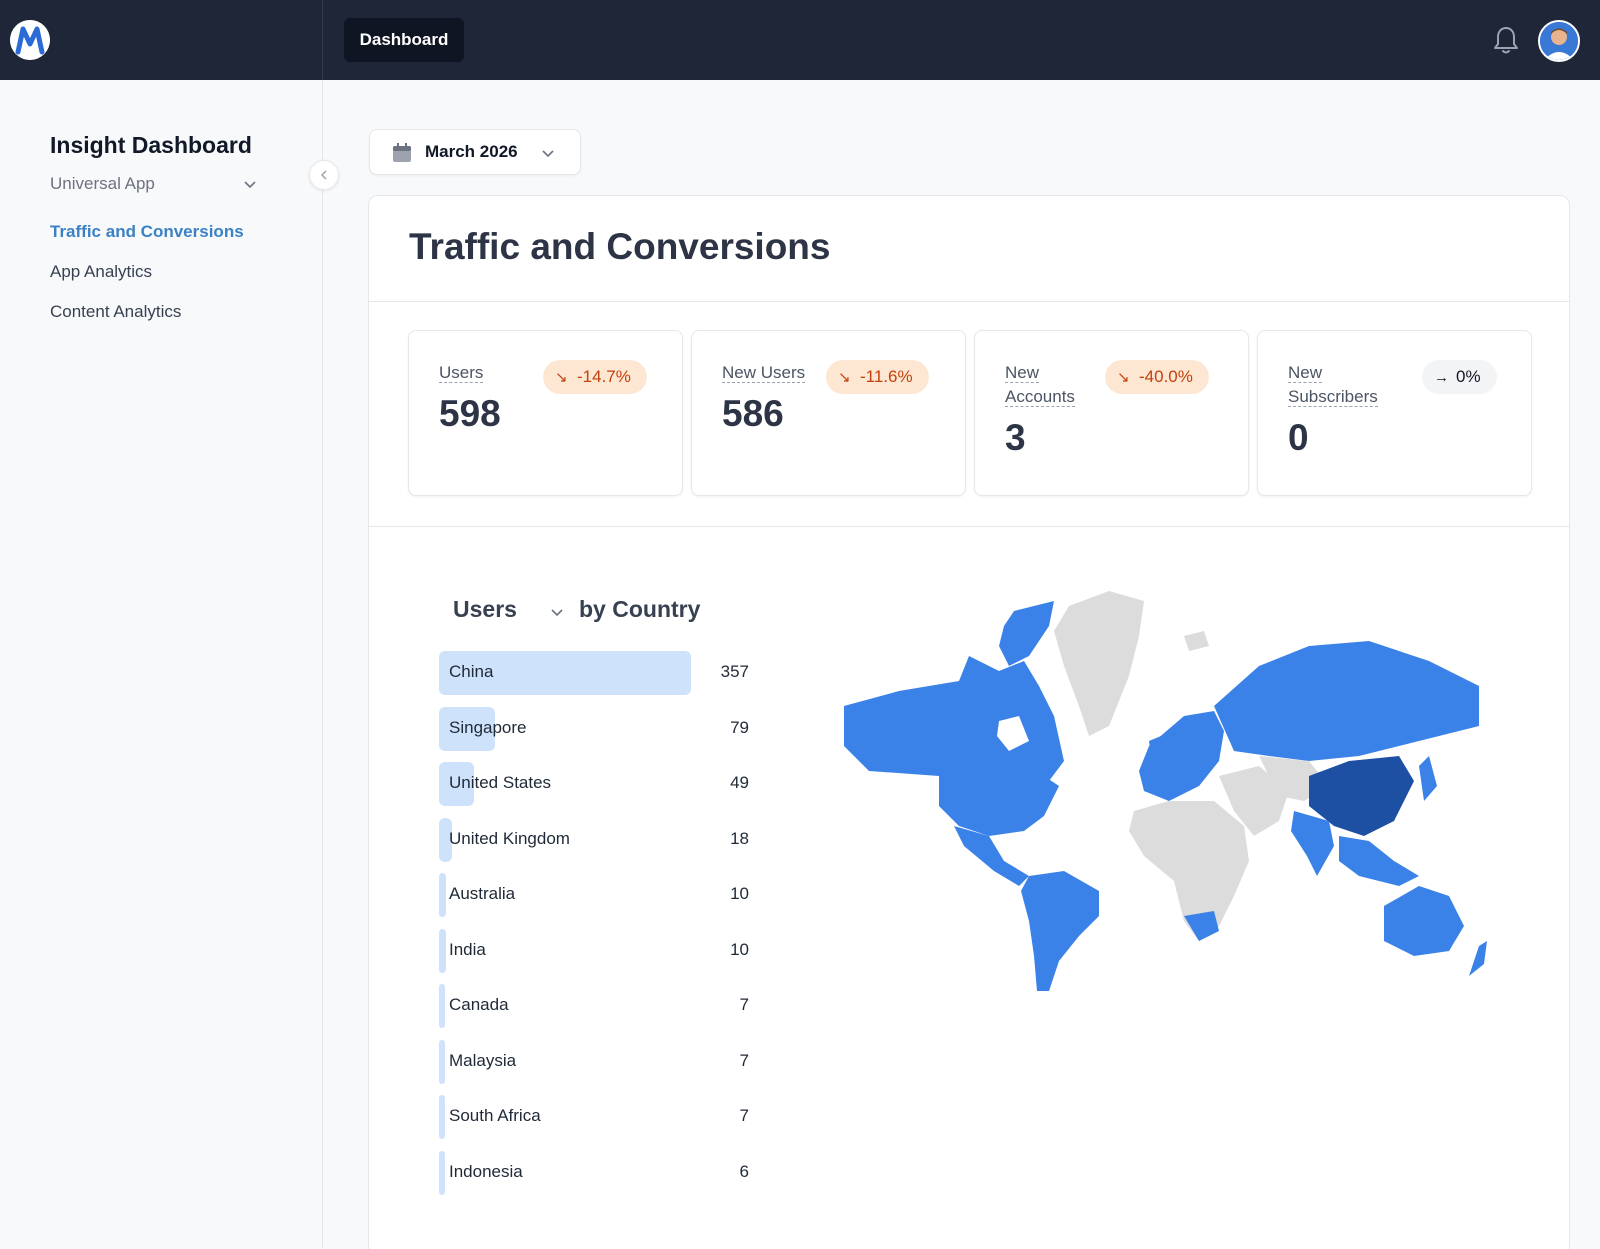 The height and width of the screenshot is (1249, 1600). I want to click on metric-label: New Accounts, so click(1040, 385).